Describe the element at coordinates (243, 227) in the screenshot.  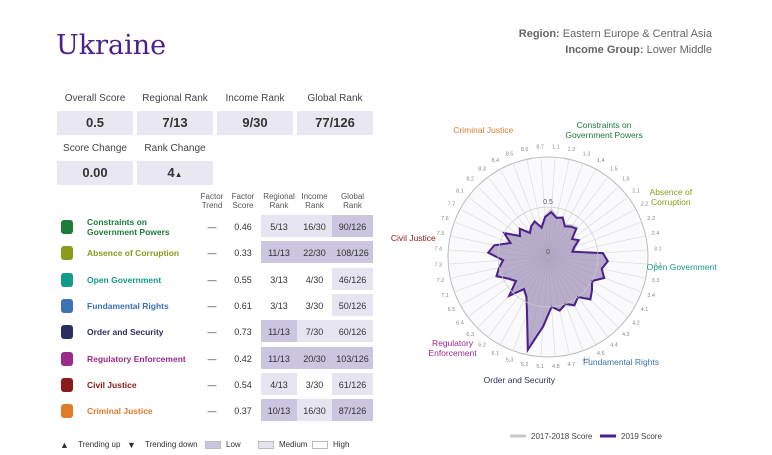
I see `factor-score: 0.46` at that location.